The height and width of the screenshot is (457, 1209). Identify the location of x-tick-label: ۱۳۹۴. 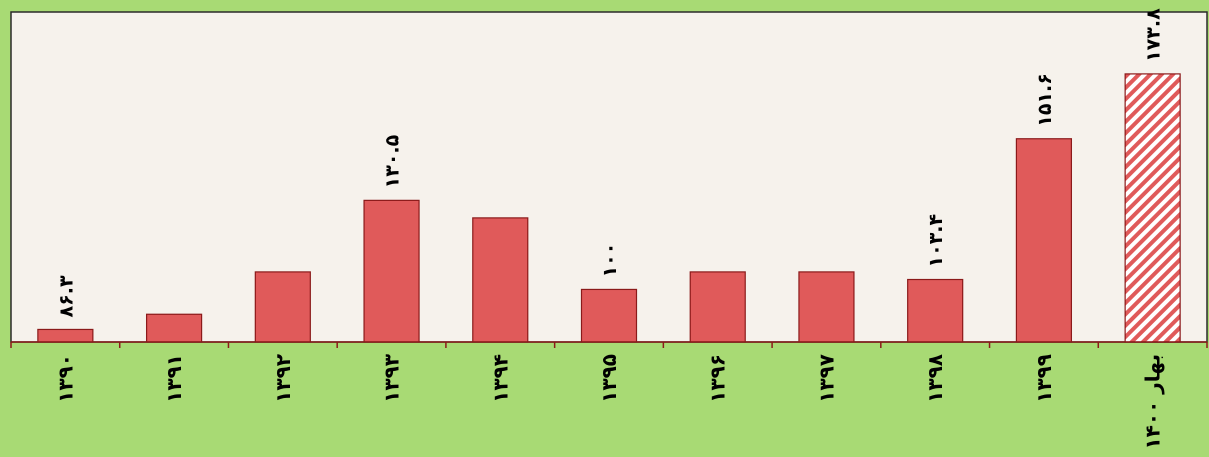
(500, 378).